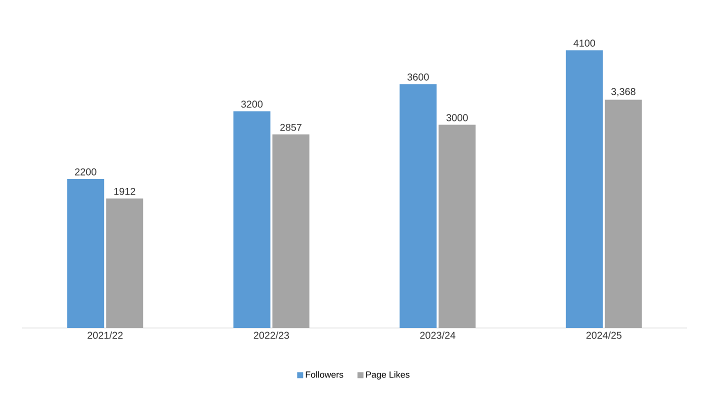 This screenshot has height=400, width=701. Describe the element at coordinates (604, 335) in the screenshot. I see `x-tick-label: 2024/25` at that location.